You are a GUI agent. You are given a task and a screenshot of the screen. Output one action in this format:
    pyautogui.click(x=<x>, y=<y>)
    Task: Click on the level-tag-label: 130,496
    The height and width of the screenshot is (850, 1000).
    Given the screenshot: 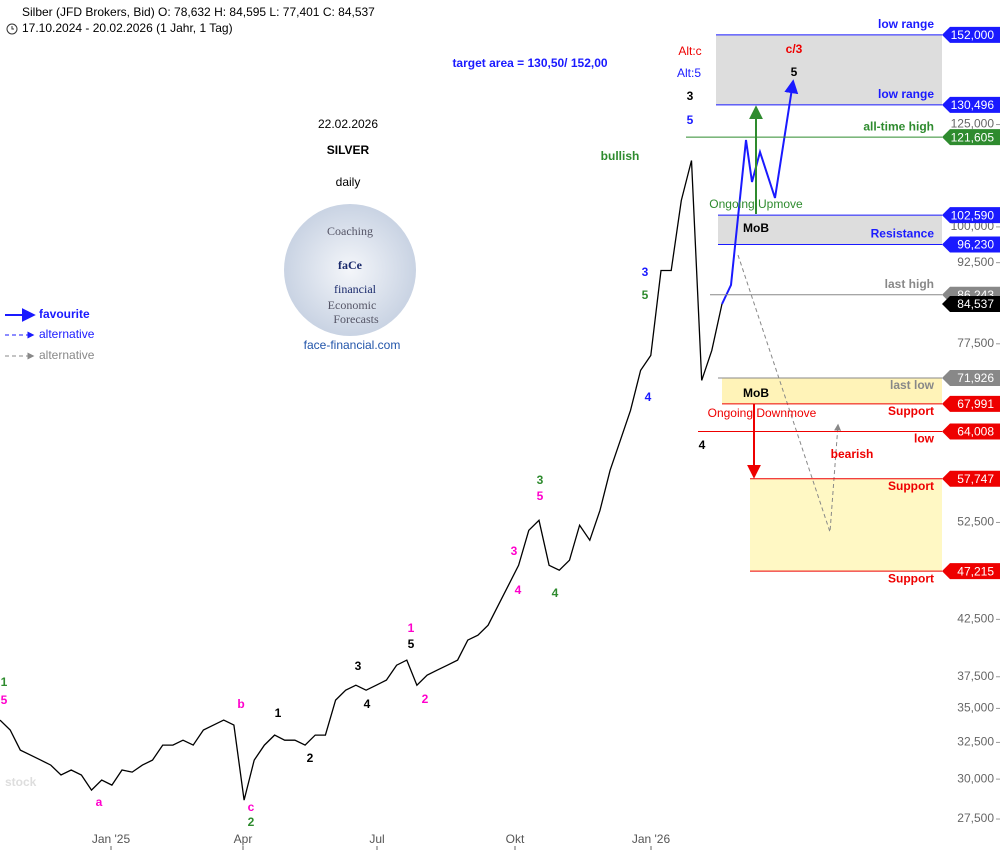 What is the action you would take?
    pyautogui.click(x=973, y=105)
    